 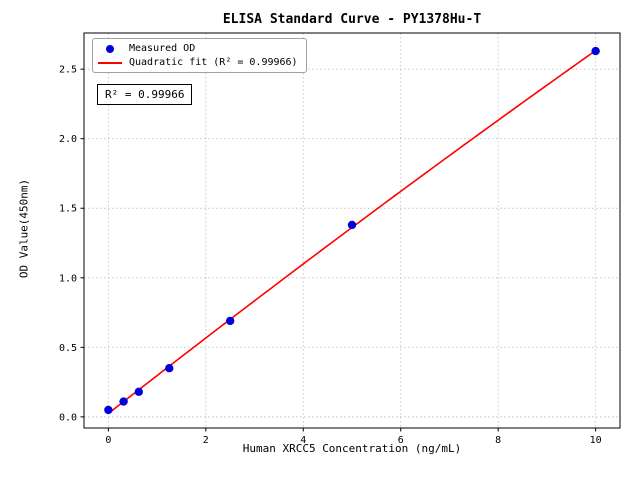 I want to click on y-tick-label: 2.0, so click(x=68, y=139).